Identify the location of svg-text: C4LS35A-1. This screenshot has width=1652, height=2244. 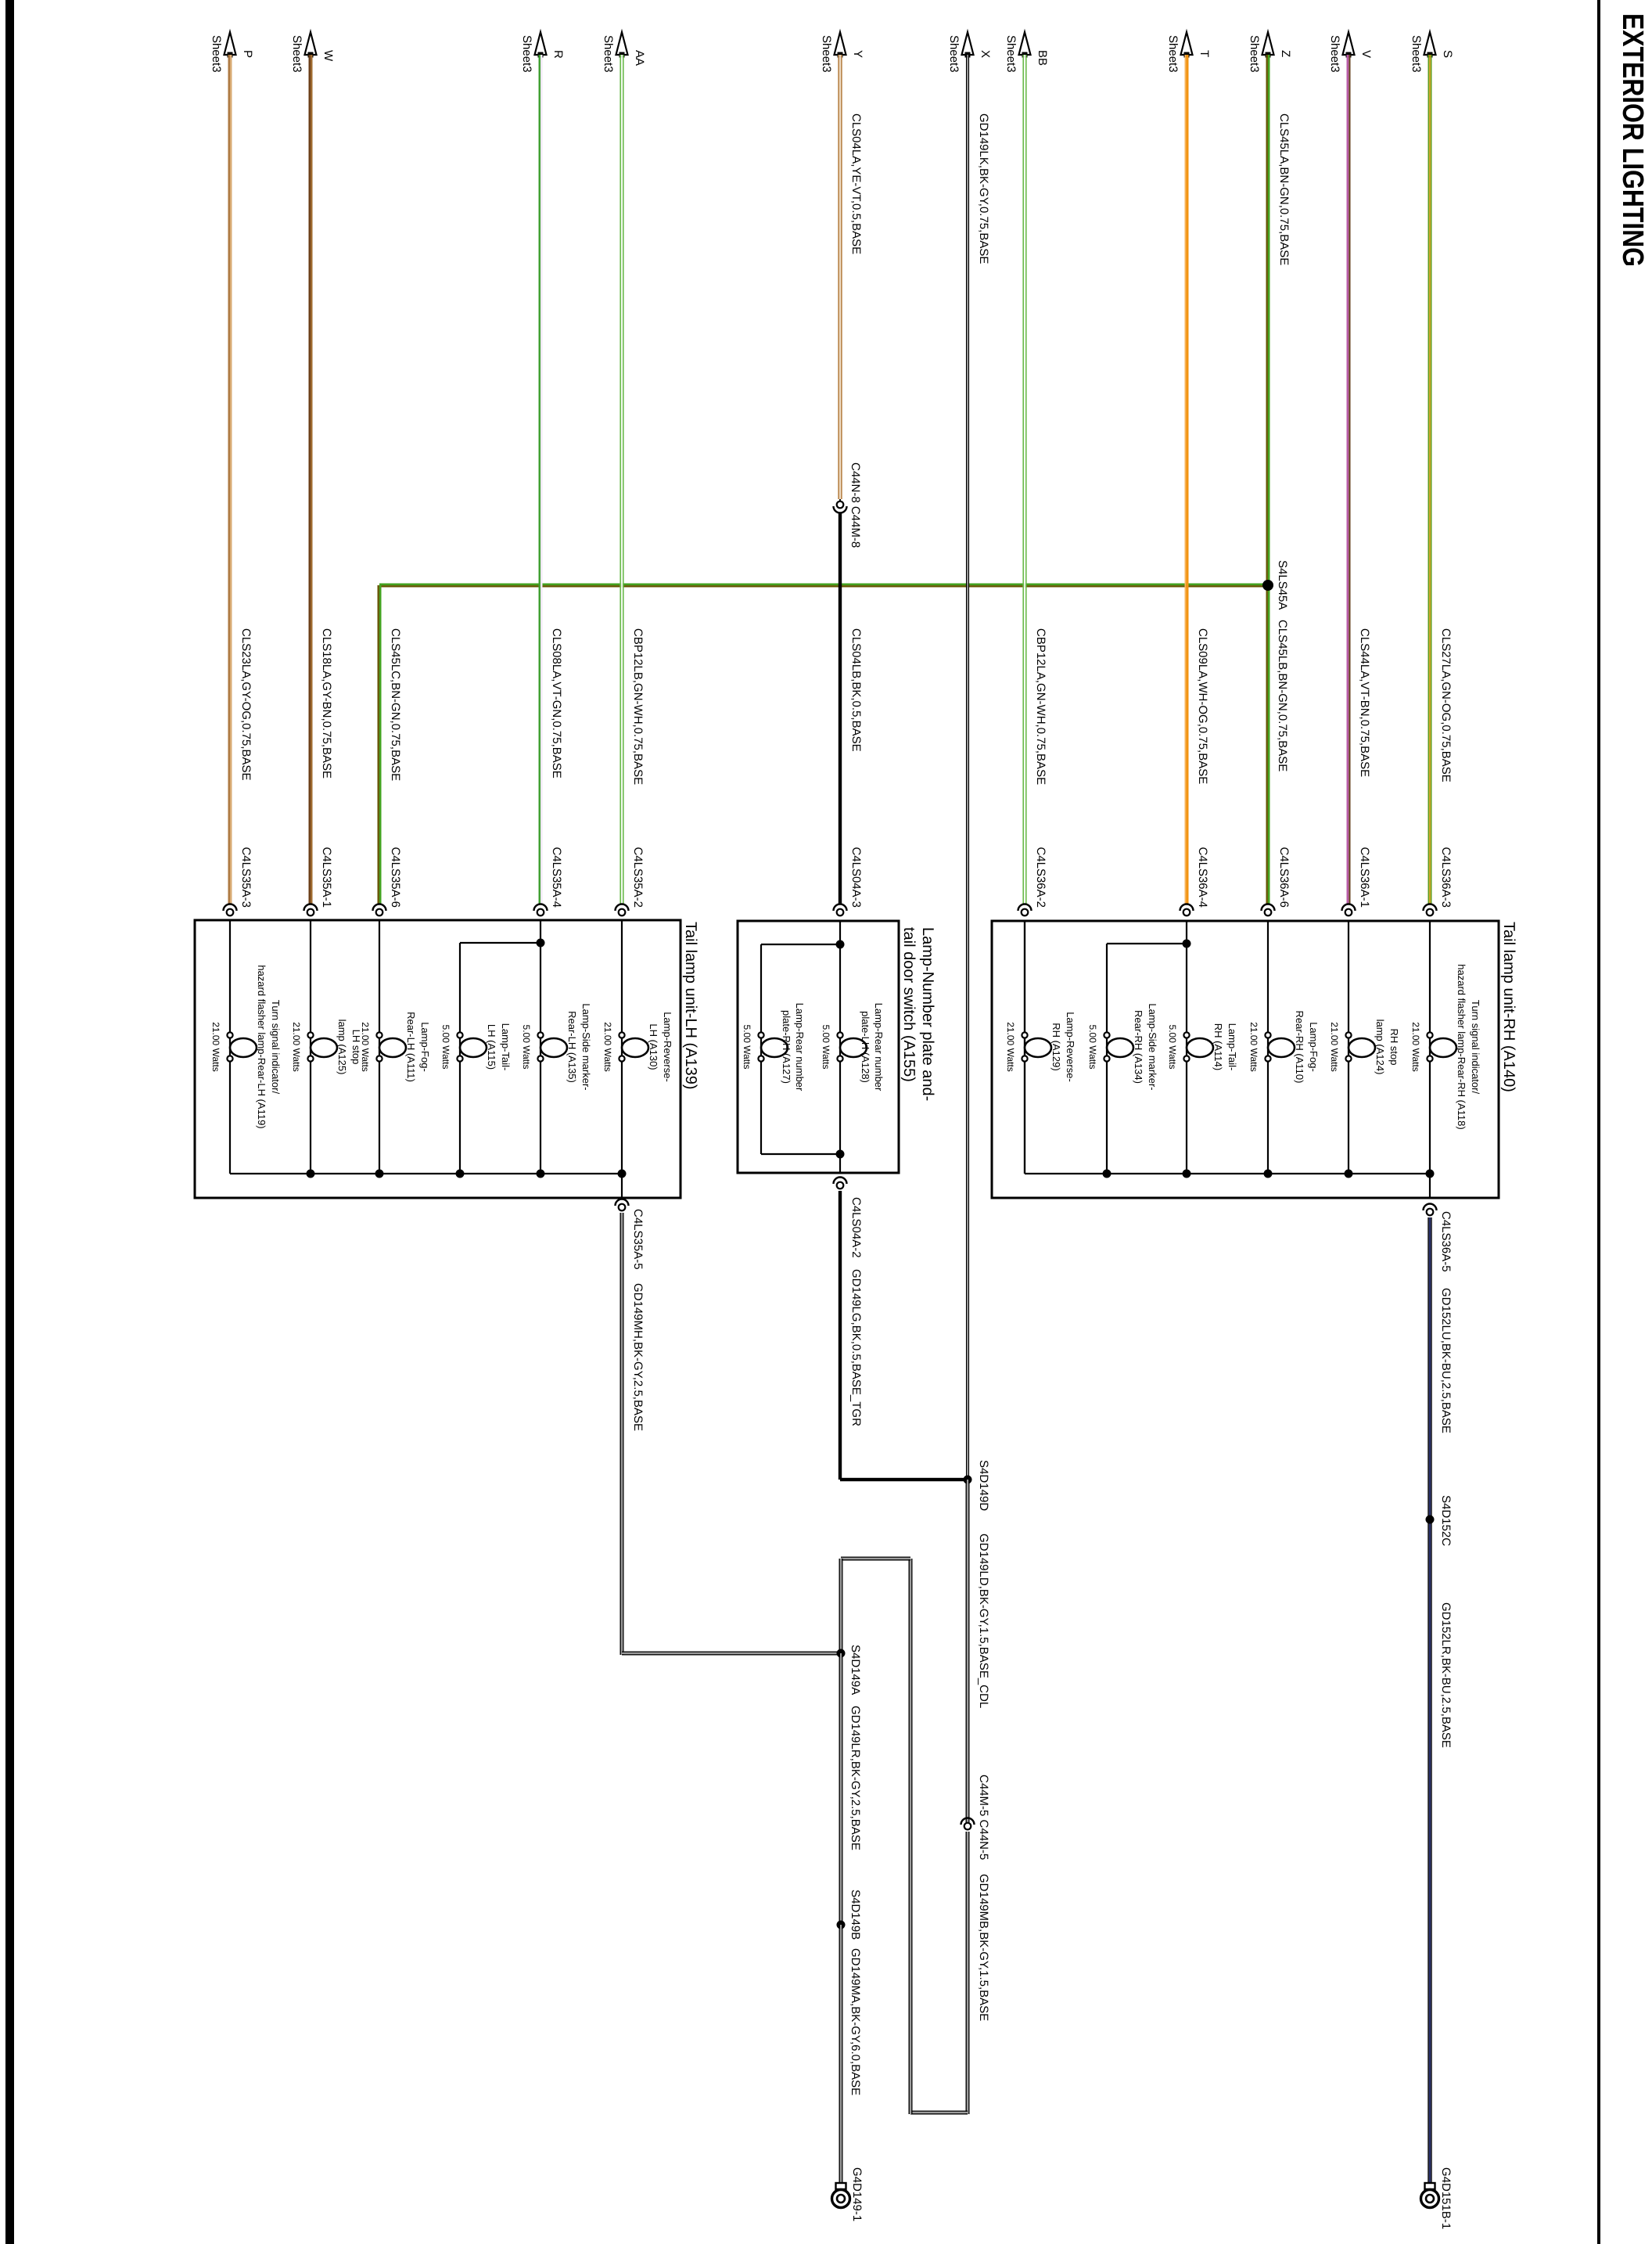
(326, 877).